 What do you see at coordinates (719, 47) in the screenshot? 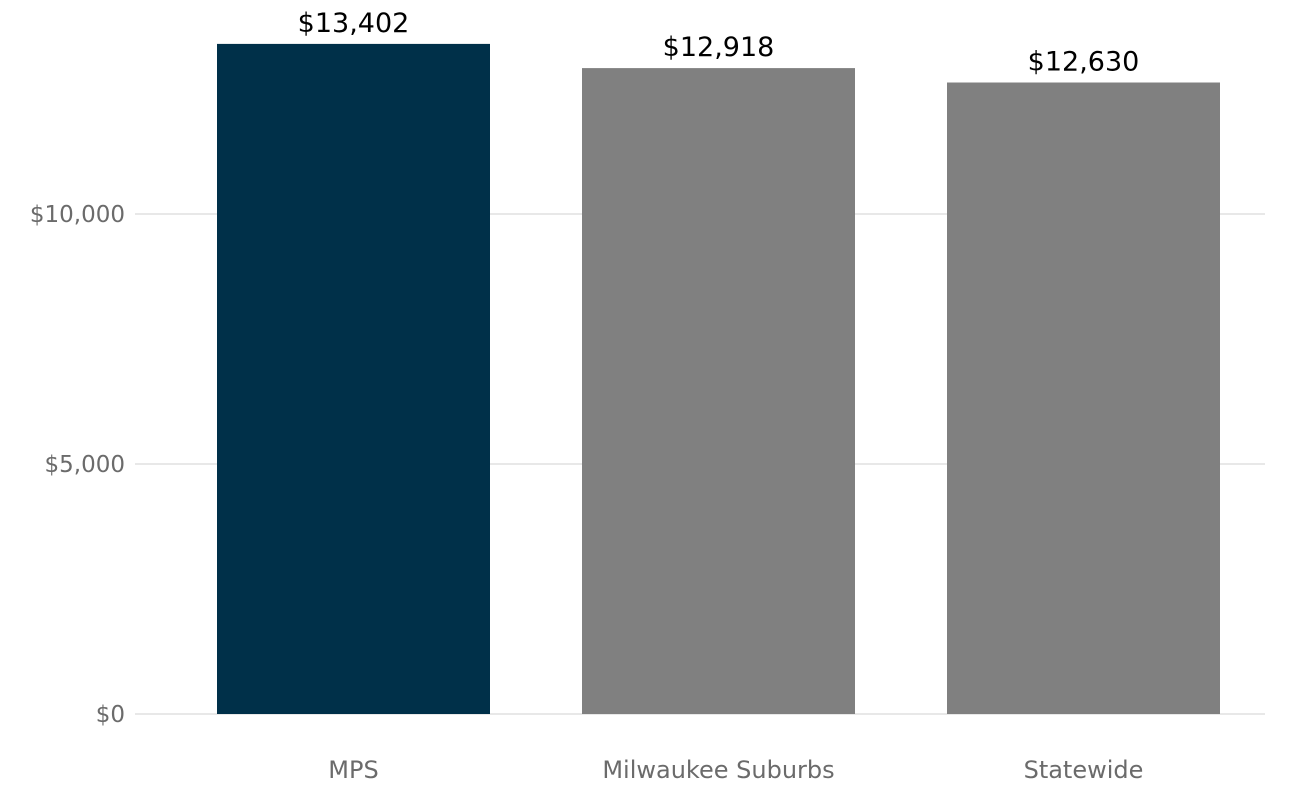
I see `bar-value-label: $12,918` at bounding box center [719, 47].